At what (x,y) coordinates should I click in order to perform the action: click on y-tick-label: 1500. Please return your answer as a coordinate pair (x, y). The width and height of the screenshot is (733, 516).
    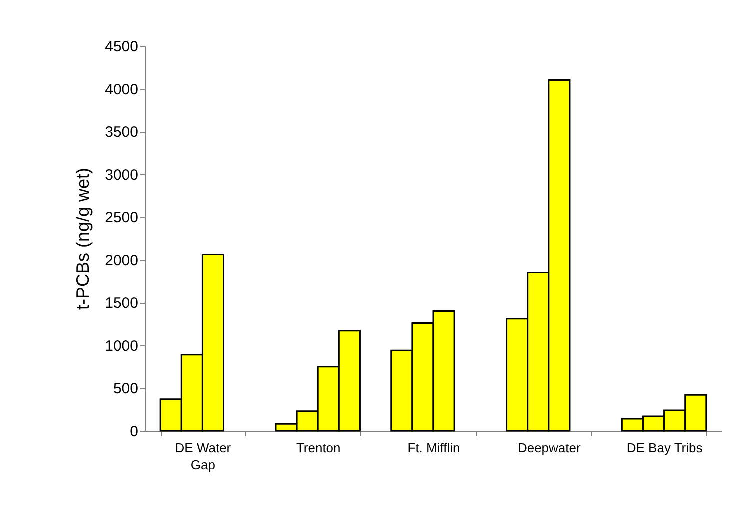
    Looking at the image, I should click on (121, 303).